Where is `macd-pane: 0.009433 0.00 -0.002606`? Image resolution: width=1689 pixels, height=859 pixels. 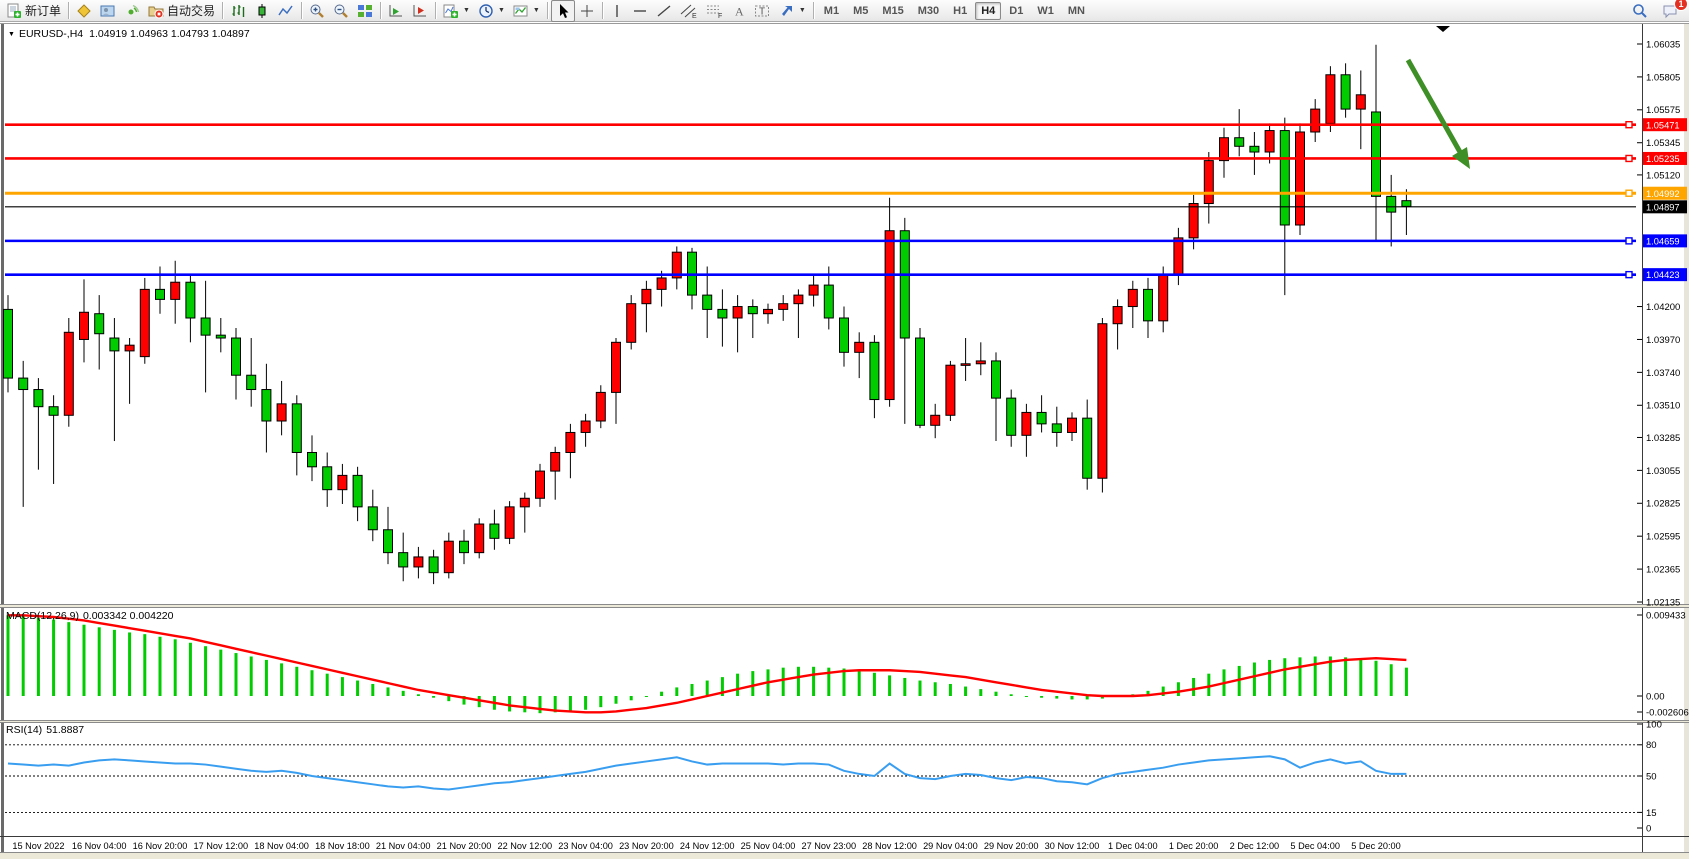 macd-pane: 0.009433 0.00 -0.002606 is located at coordinates (847, 664).